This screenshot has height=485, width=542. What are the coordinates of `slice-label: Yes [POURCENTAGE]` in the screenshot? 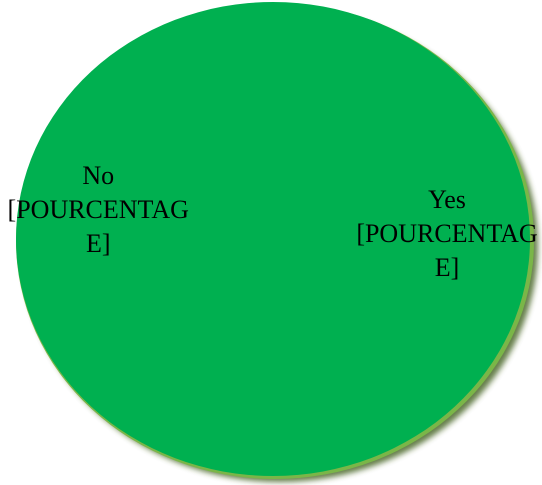 It's located at (447, 234).